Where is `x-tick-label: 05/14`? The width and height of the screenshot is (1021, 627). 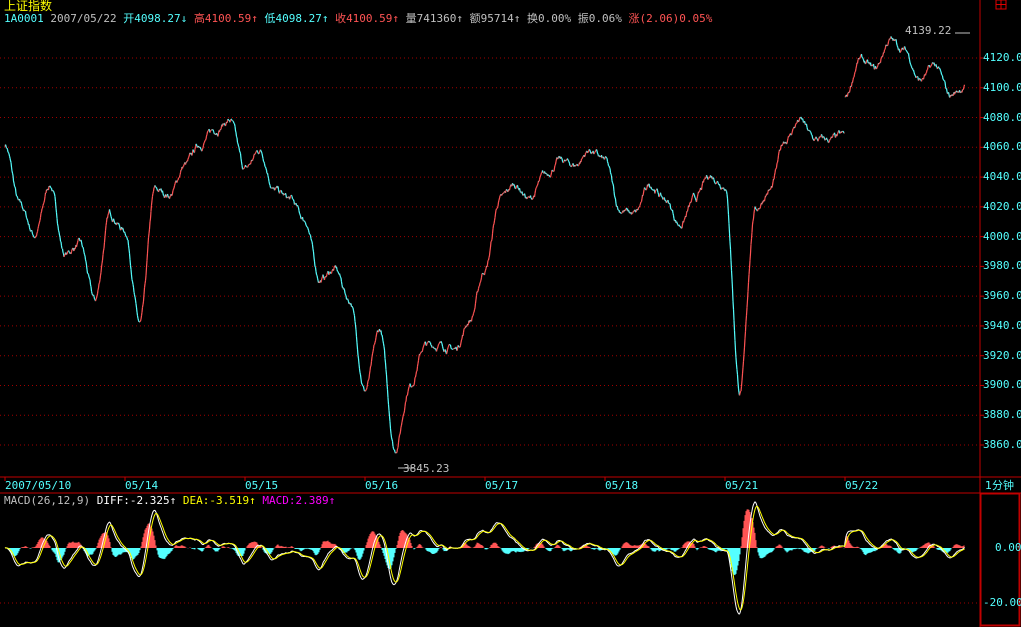
x-tick-label: 05/14 is located at coordinates (142, 485).